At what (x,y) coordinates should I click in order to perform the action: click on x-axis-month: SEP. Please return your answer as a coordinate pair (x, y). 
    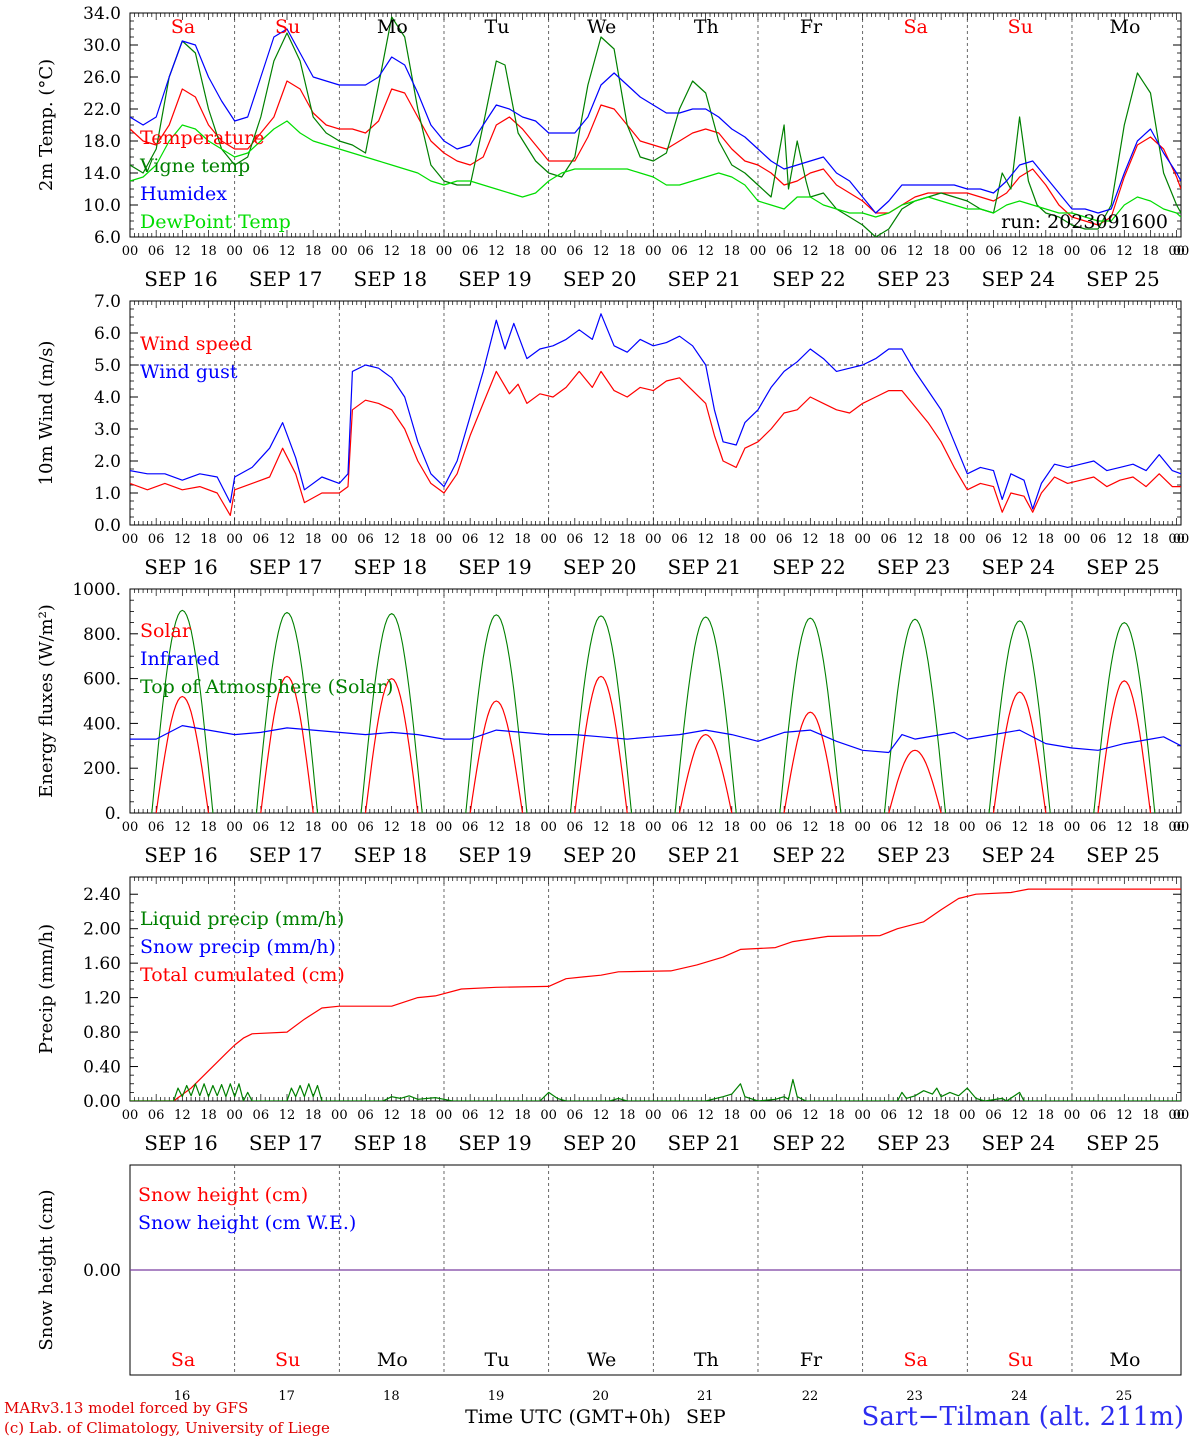
    Looking at the image, I should click on (706, 1417).